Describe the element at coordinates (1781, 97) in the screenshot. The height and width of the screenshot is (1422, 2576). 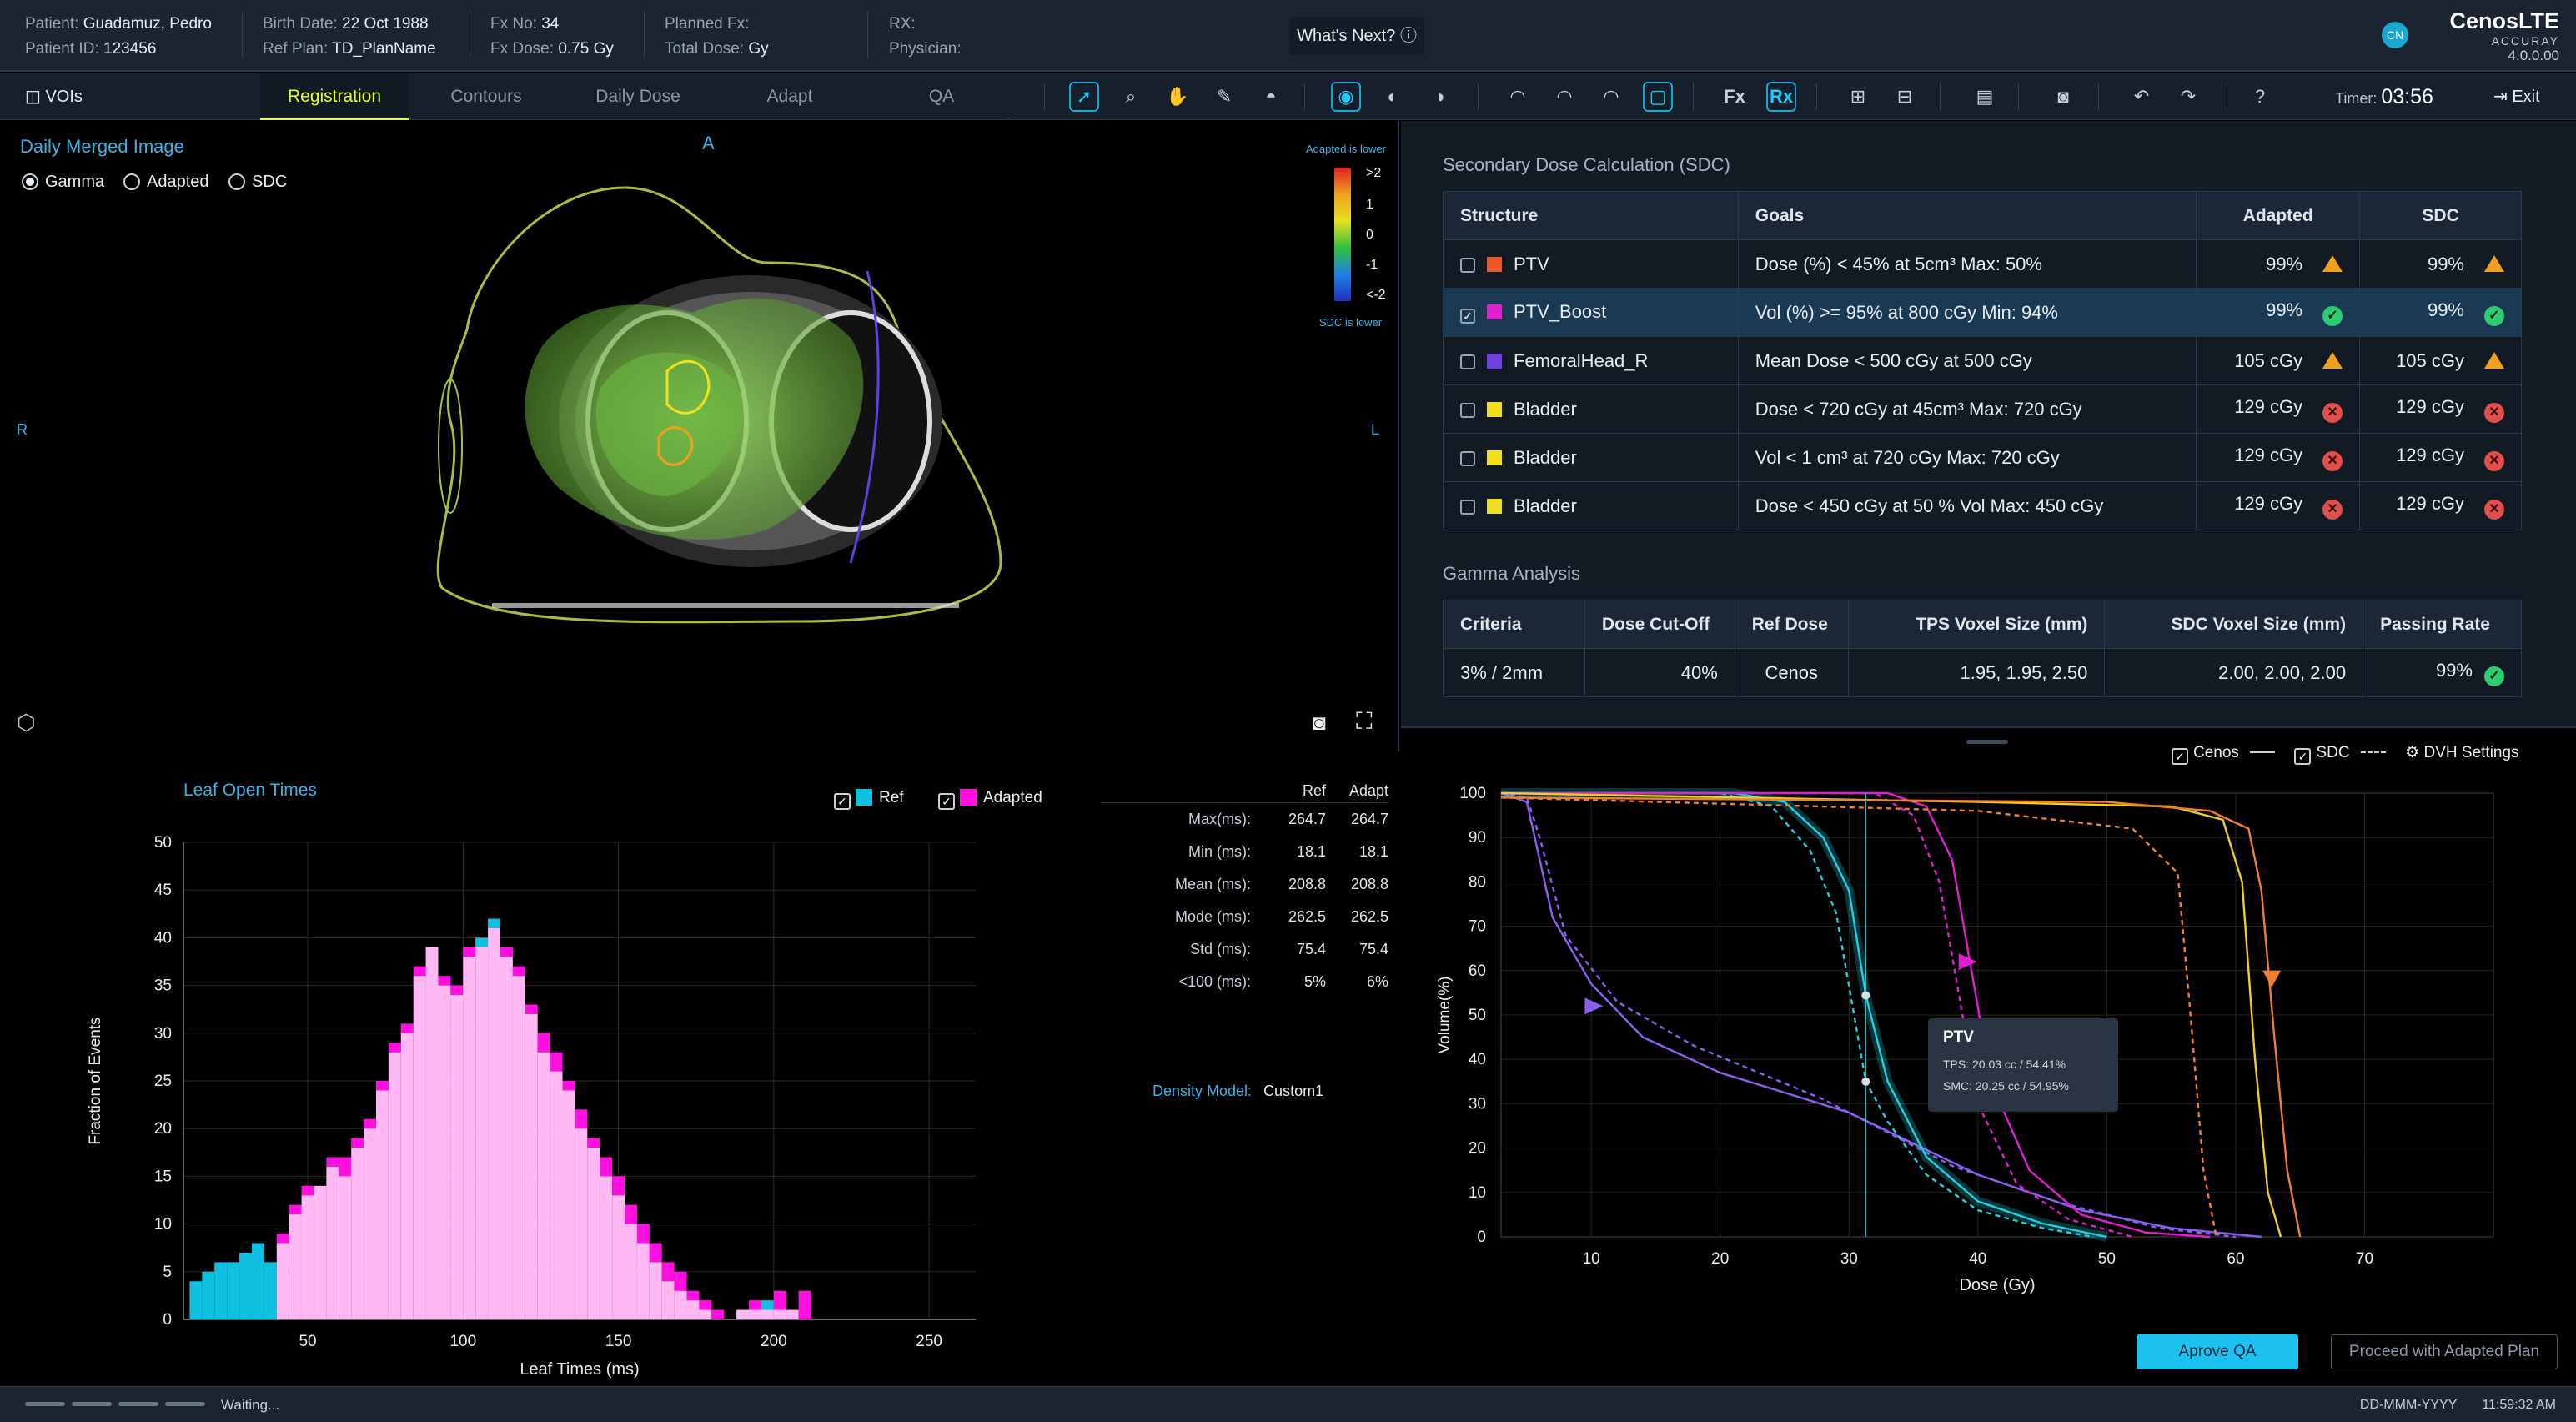
I see `rx-button: Rx` at that location.